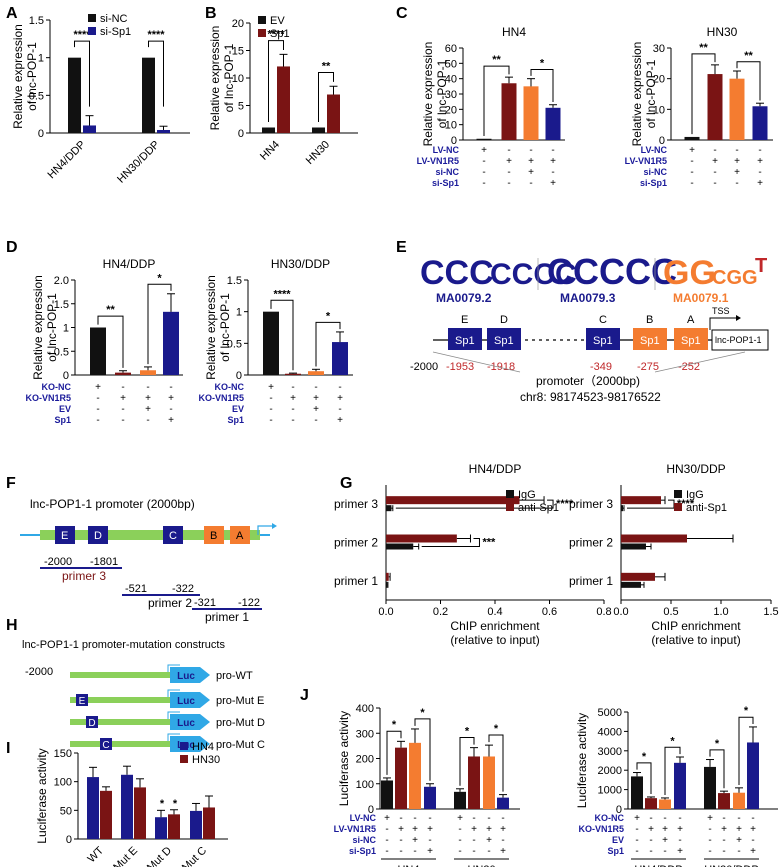 Image resolution: width=784 pixels, height=867 pixels. What do you see at coordinates (700, 362) in the screenshot?
I see `bracket-line` at bounding box center [700, 362].